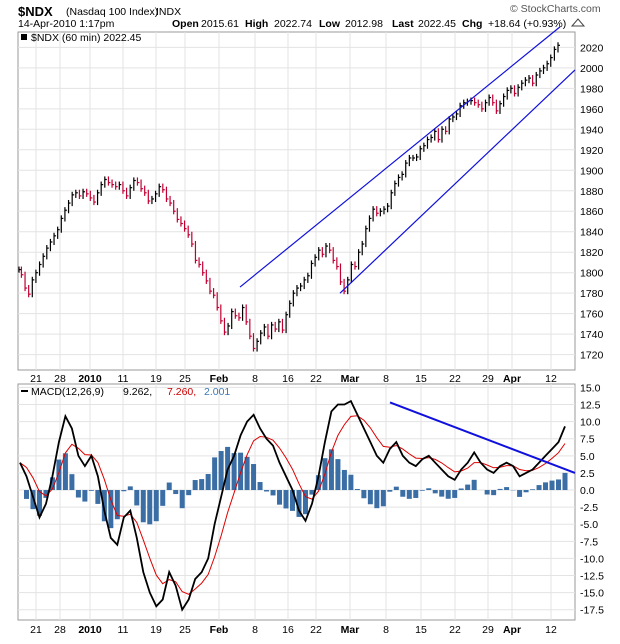 The image size is (620, 644). I want to click on macd-x-tick-label: 29, so click(488, 630).